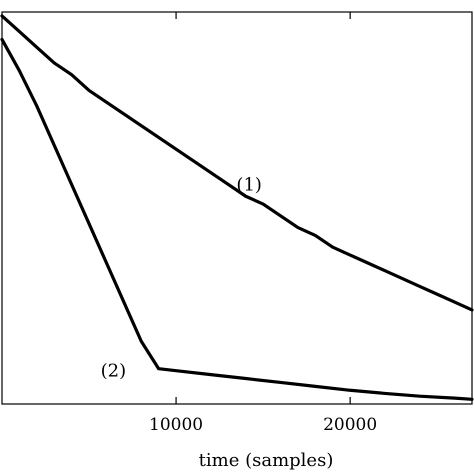 This screenshot has height=474, width=474. I want to click on series-annotation-1: (1), so click(249, 184).